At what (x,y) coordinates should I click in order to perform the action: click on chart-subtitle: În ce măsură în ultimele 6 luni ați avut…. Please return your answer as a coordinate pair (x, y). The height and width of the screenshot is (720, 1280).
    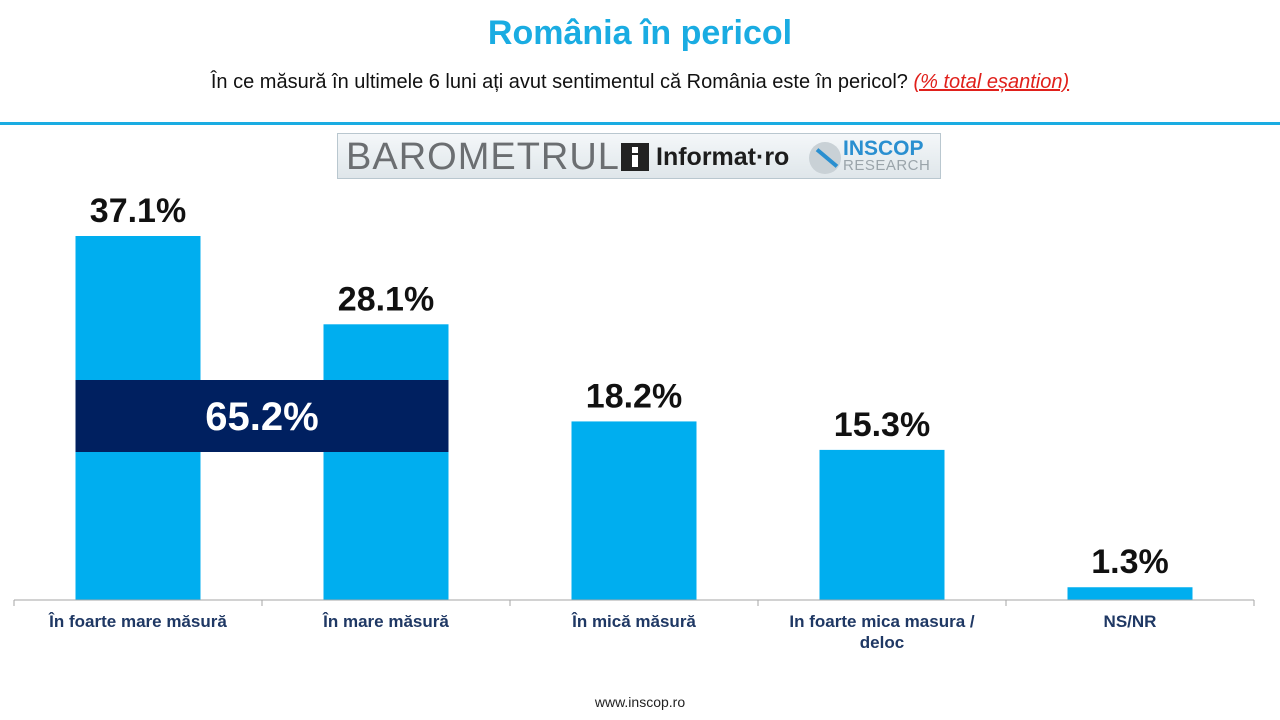
    Looking at the image, I should click on (640, 82).